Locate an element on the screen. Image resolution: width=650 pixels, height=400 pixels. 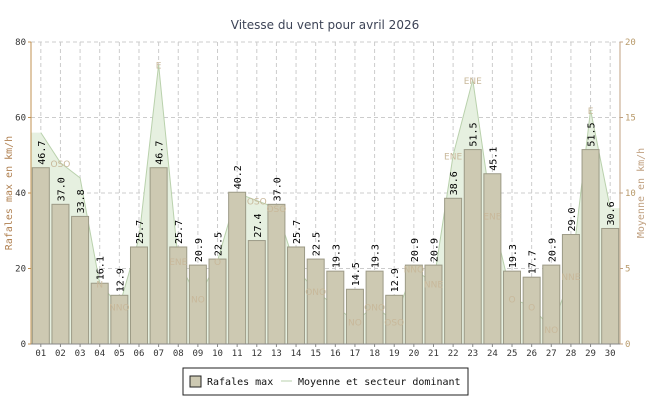
x-tick-label: 16 is located at coordinates (335, 354).